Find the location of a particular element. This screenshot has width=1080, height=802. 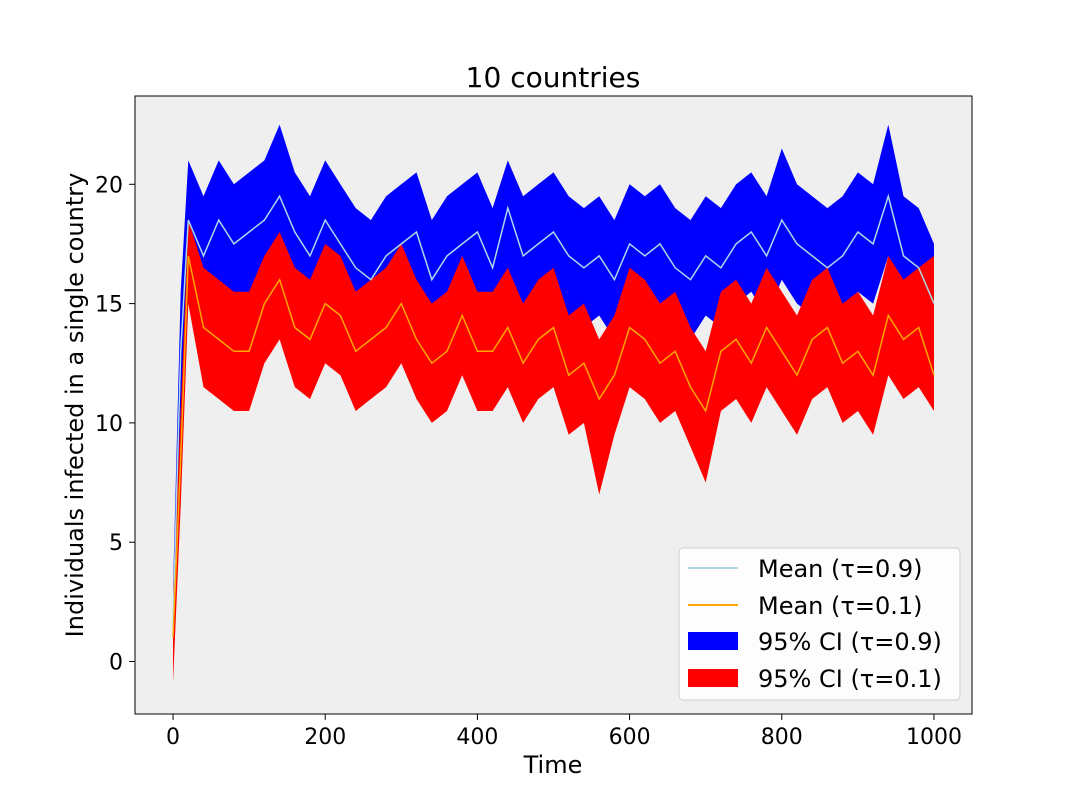

x-tick-label: 0 is located at coordinates (173, 737).